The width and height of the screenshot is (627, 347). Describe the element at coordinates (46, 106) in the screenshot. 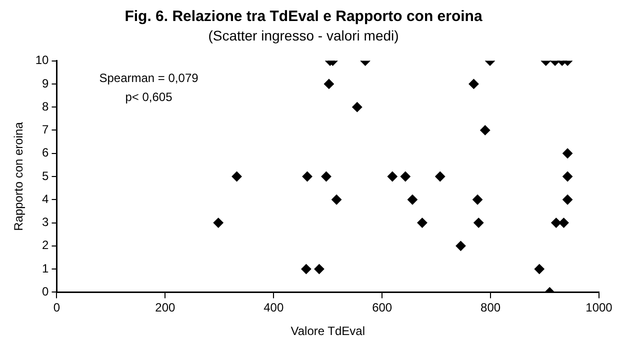

I see `y-tick-label: 8` at that location.